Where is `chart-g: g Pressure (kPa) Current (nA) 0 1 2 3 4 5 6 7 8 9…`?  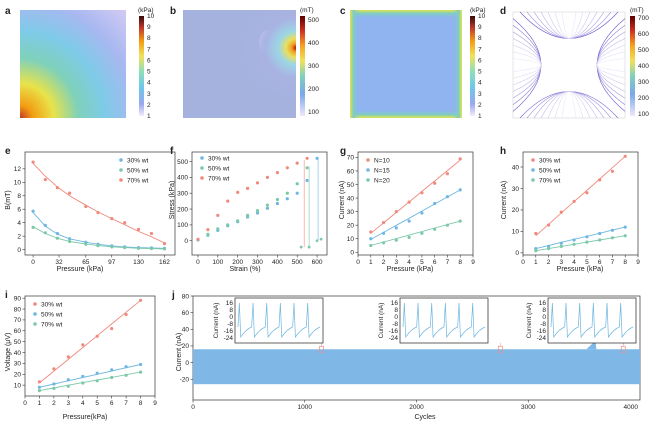
chart-g: g Pressure (kPa) Current (nA) 0 1 2 3 4 5 6 7 8 9… is located at coordinates (407, 209).